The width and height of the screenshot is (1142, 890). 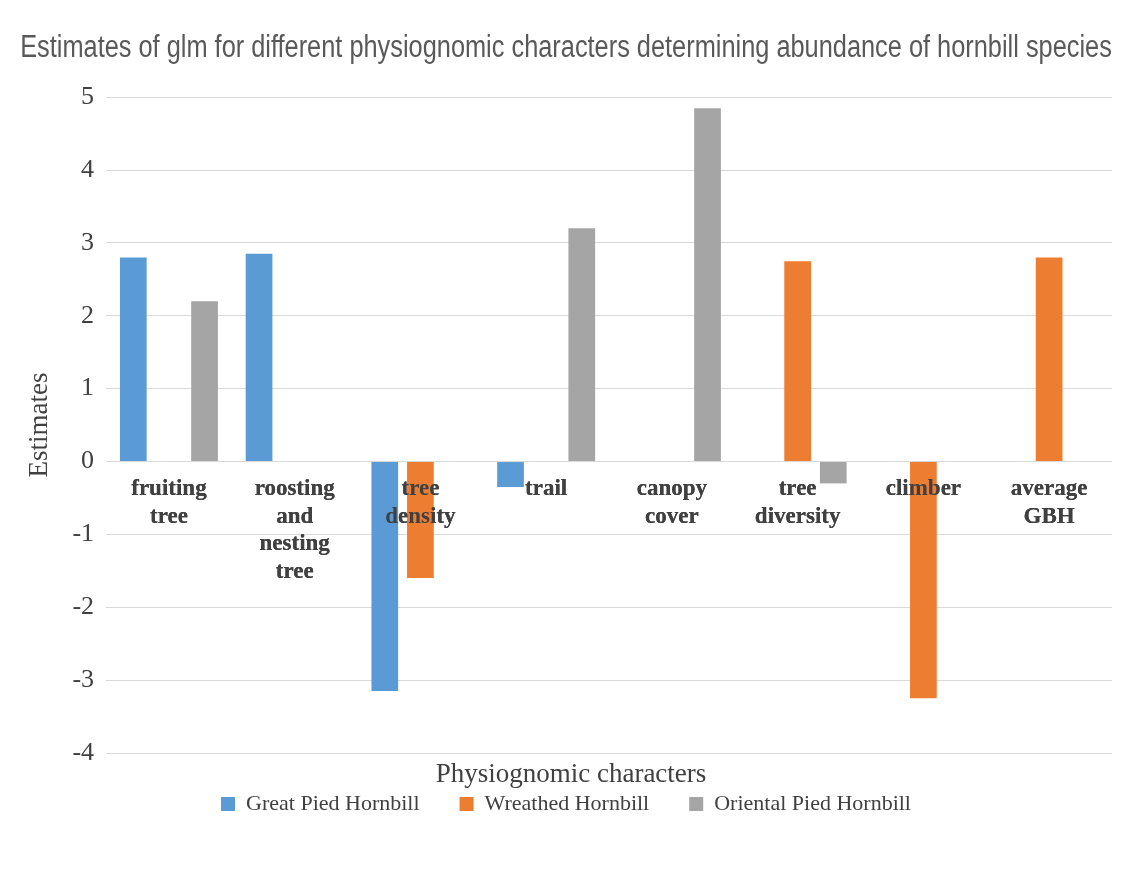 What do you see at coordinates (571, 773) in the screenshot?
I see `x-axis-title: Physiognomic characters` at bounding box center [571, 773].